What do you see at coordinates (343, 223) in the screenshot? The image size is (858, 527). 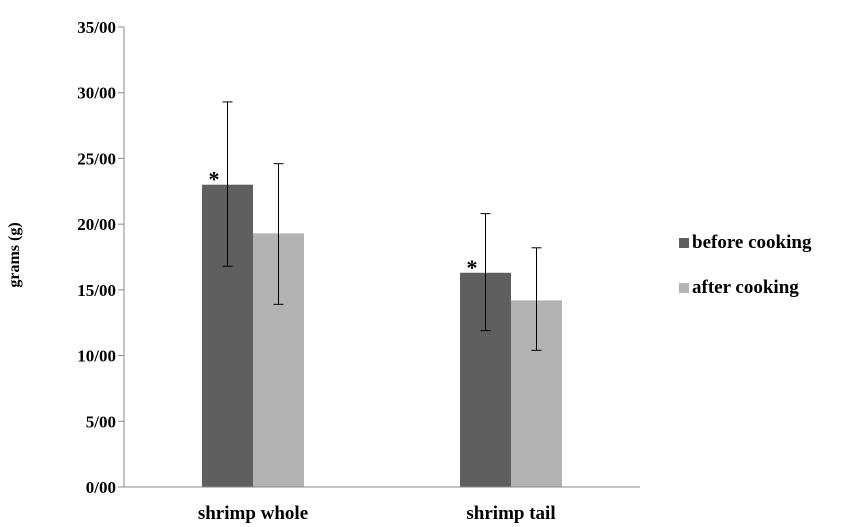 I see `significance-marks: **` at bounding box center [343, 223].